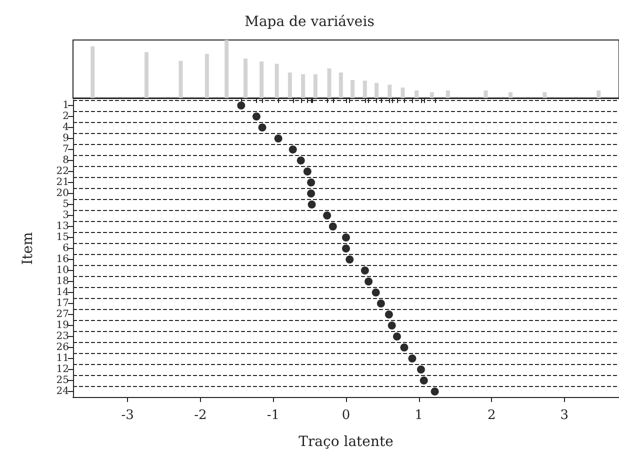 Image resolution: width=619 pixels, height=458 pixels. I want to click on y-tick-label: 12, so click(62, 369).